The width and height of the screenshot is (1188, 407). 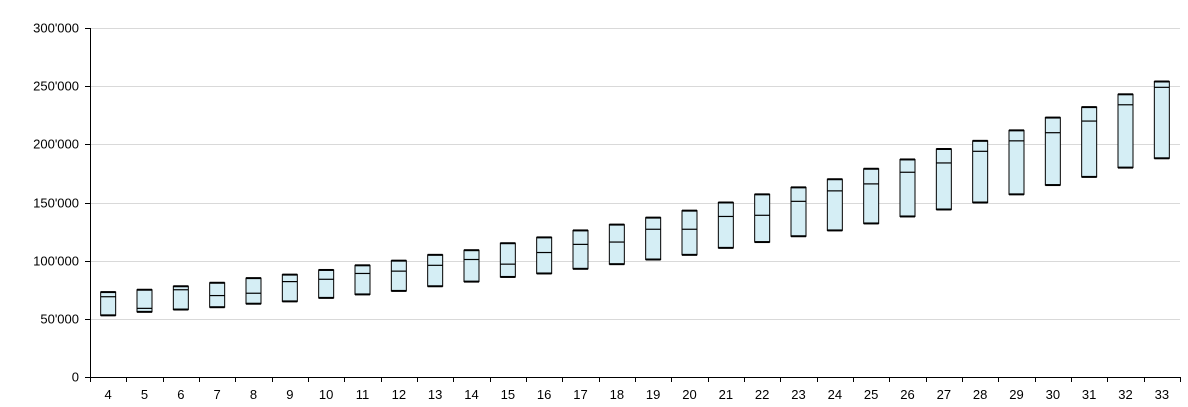 I want to click on x-tick-label: 11, so click(x=363, y=394).